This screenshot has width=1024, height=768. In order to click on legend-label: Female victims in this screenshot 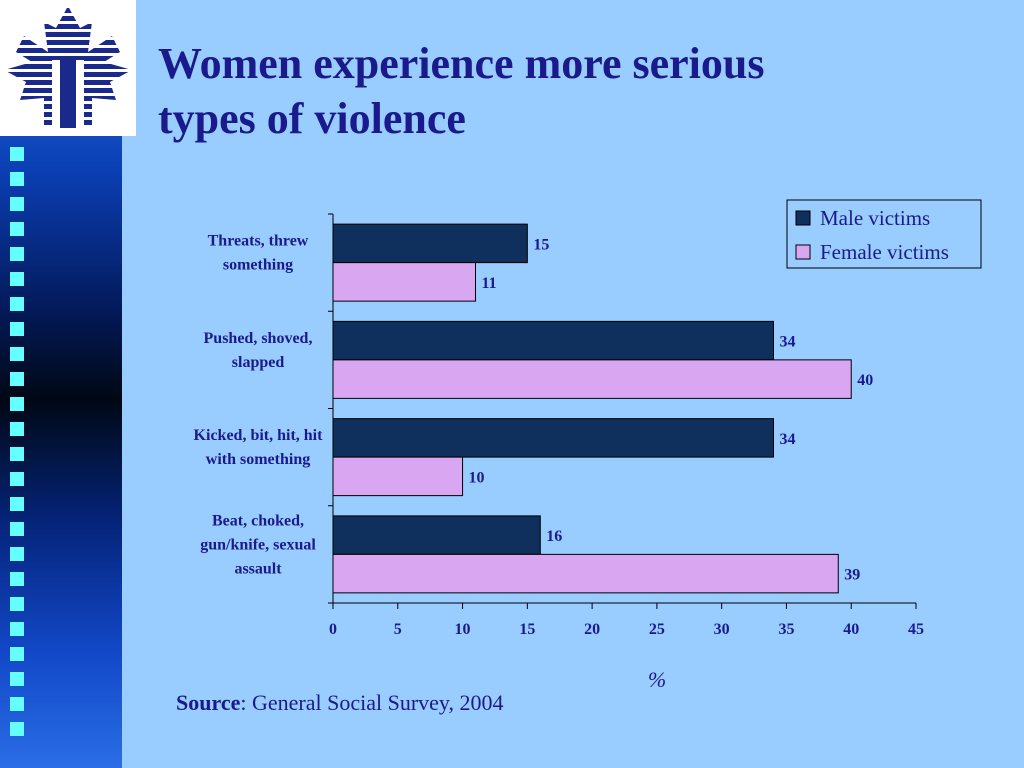, I will do `click(884, 252)`.